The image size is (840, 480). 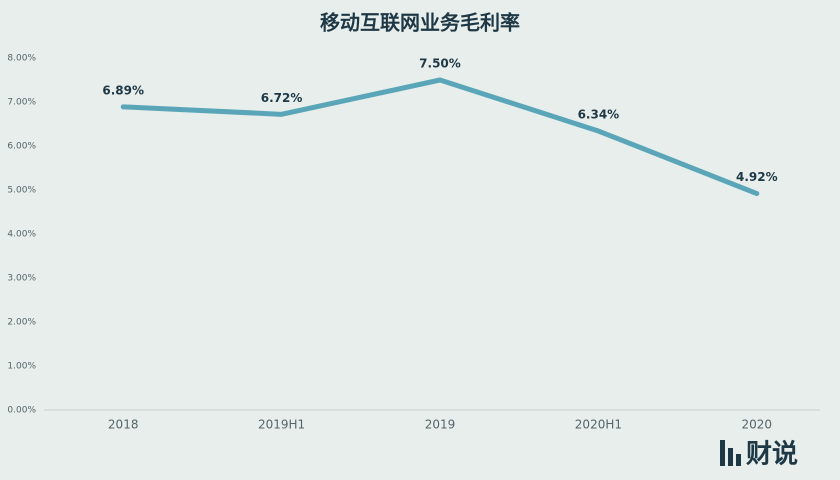 I want to click on y-tick-label: 5.00%, so click(x=21, y=191).